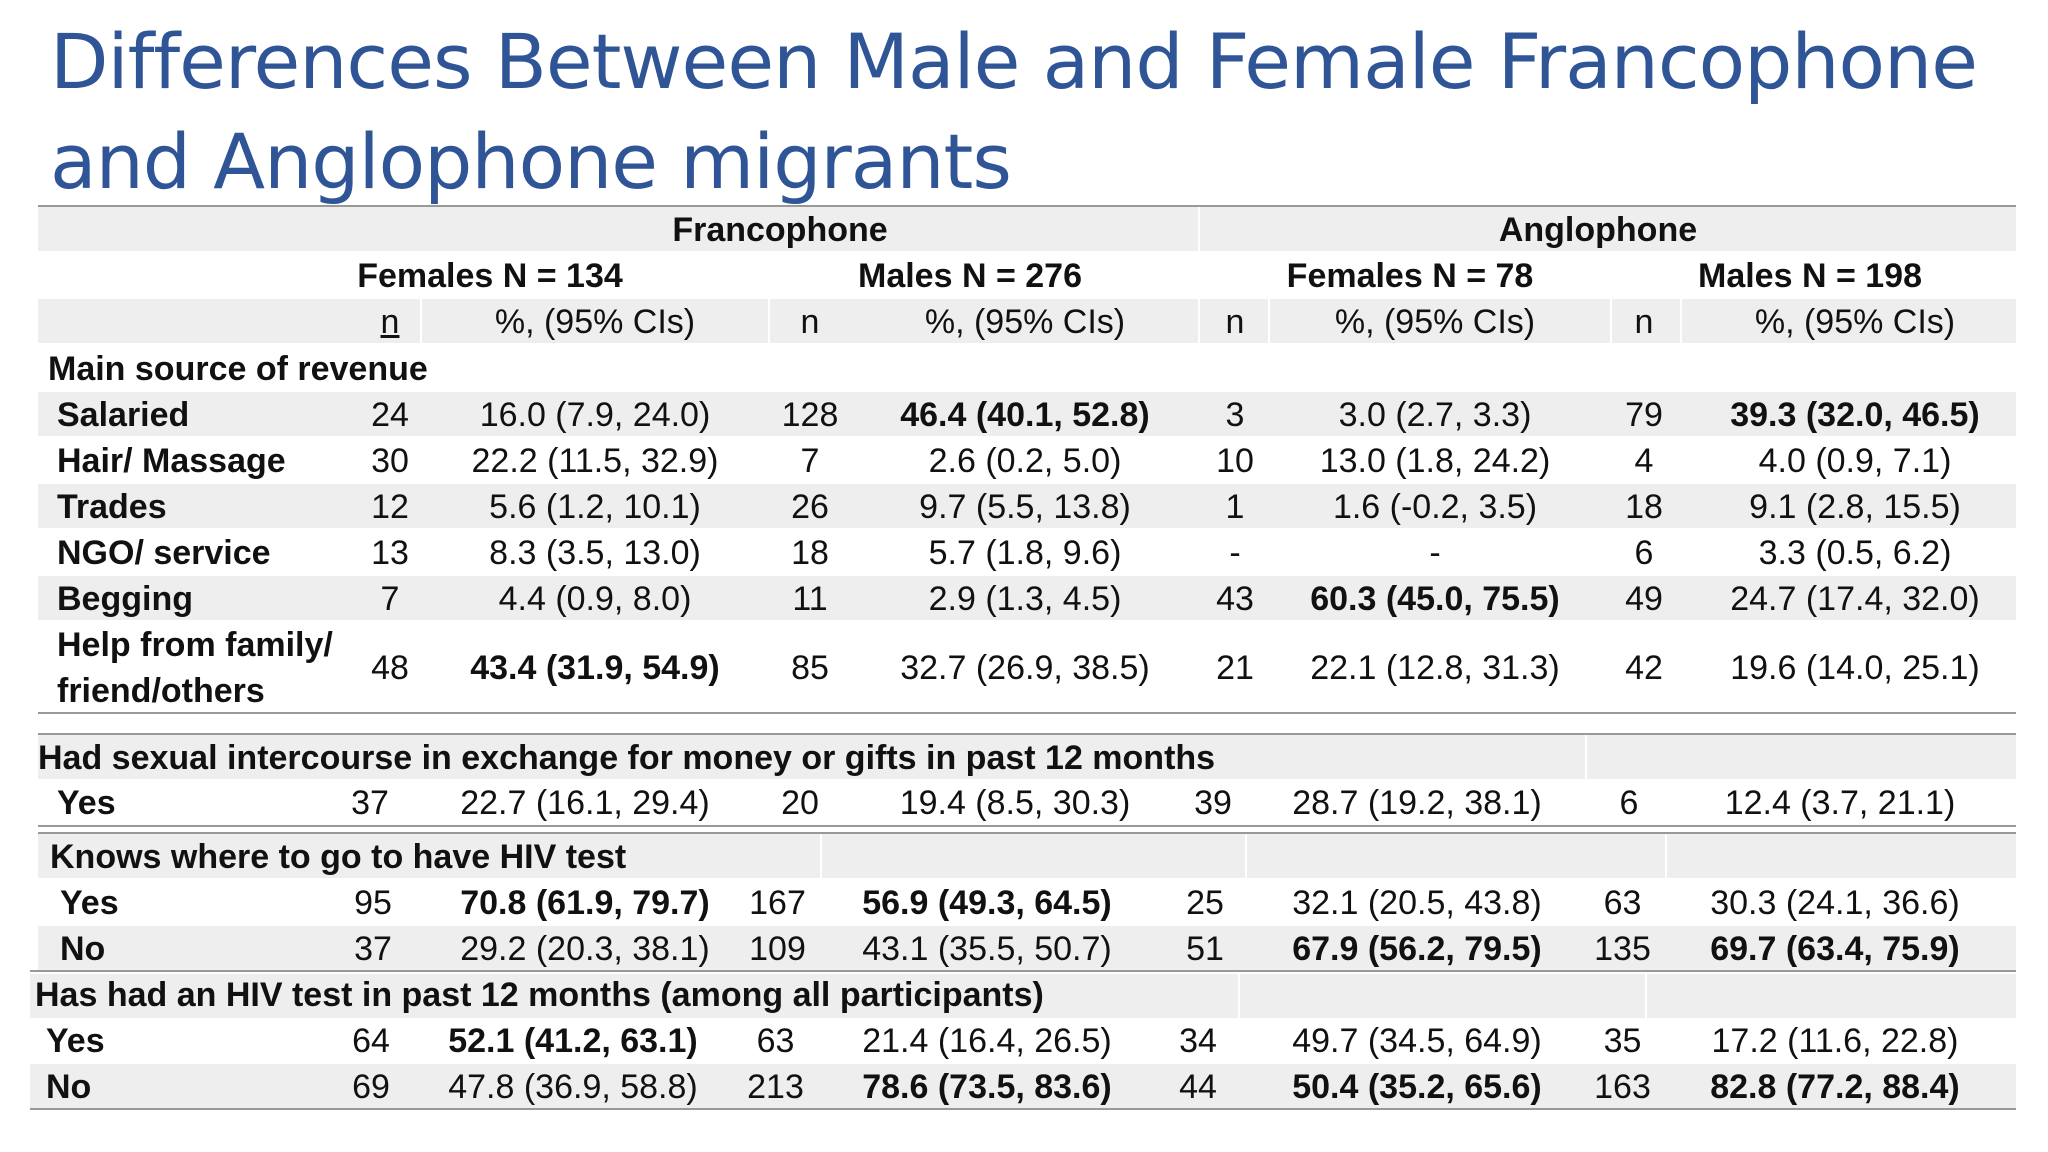 This screenshot has width=2048, height=1152. Describe the element at coordinates (1644, 599) in the screenshot. I see `cell-an-male-n: 49` at that location.